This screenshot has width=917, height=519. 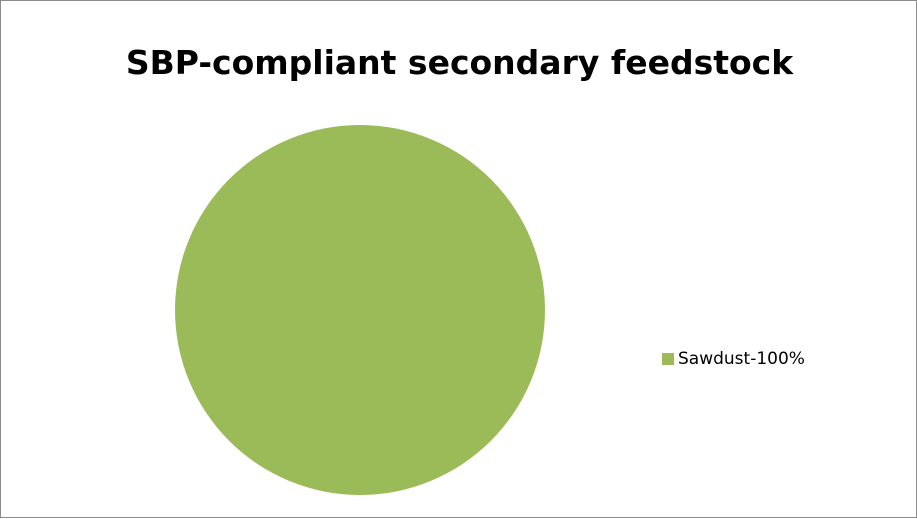 I want to click on chart-title: SBP-compliant secondary feedstock, so click(x=459, y=62).